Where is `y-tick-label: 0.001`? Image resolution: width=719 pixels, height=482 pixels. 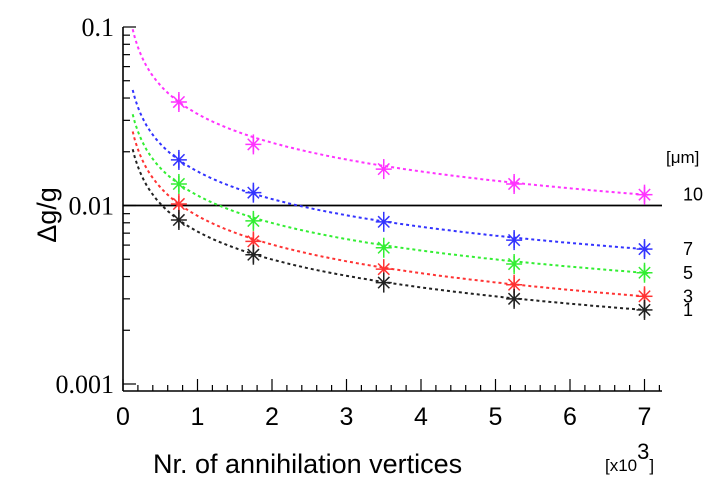
y-tick-label: 0.001 is located at coordinates (85, 384).